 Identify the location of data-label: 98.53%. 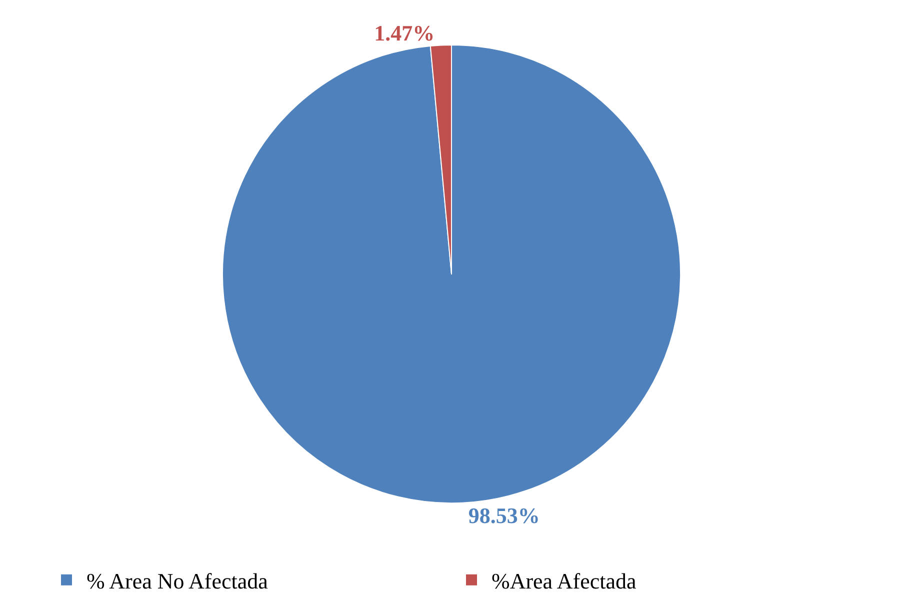
(504, 515).